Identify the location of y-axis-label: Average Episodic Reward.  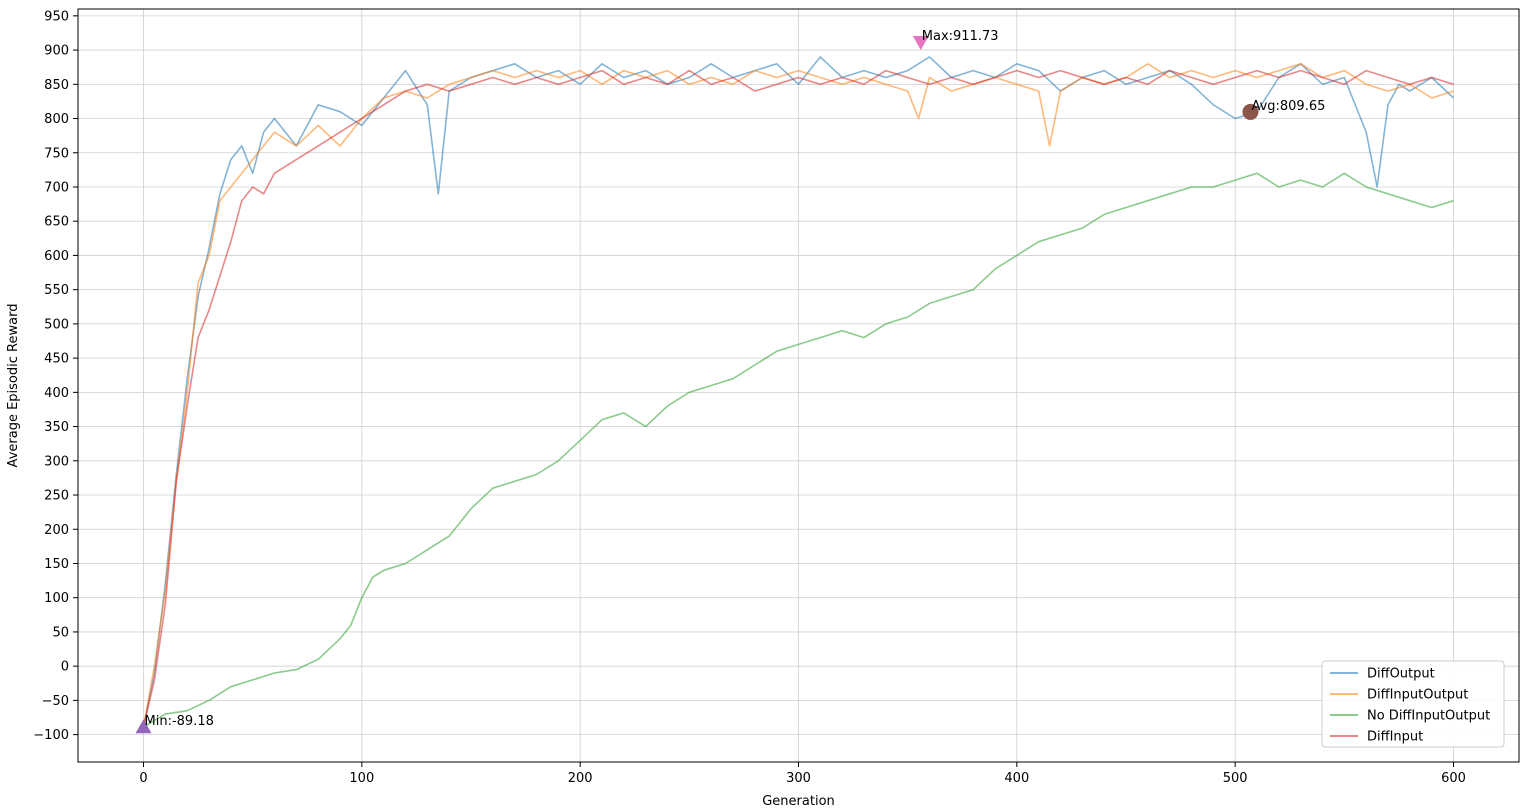
(13, 386).